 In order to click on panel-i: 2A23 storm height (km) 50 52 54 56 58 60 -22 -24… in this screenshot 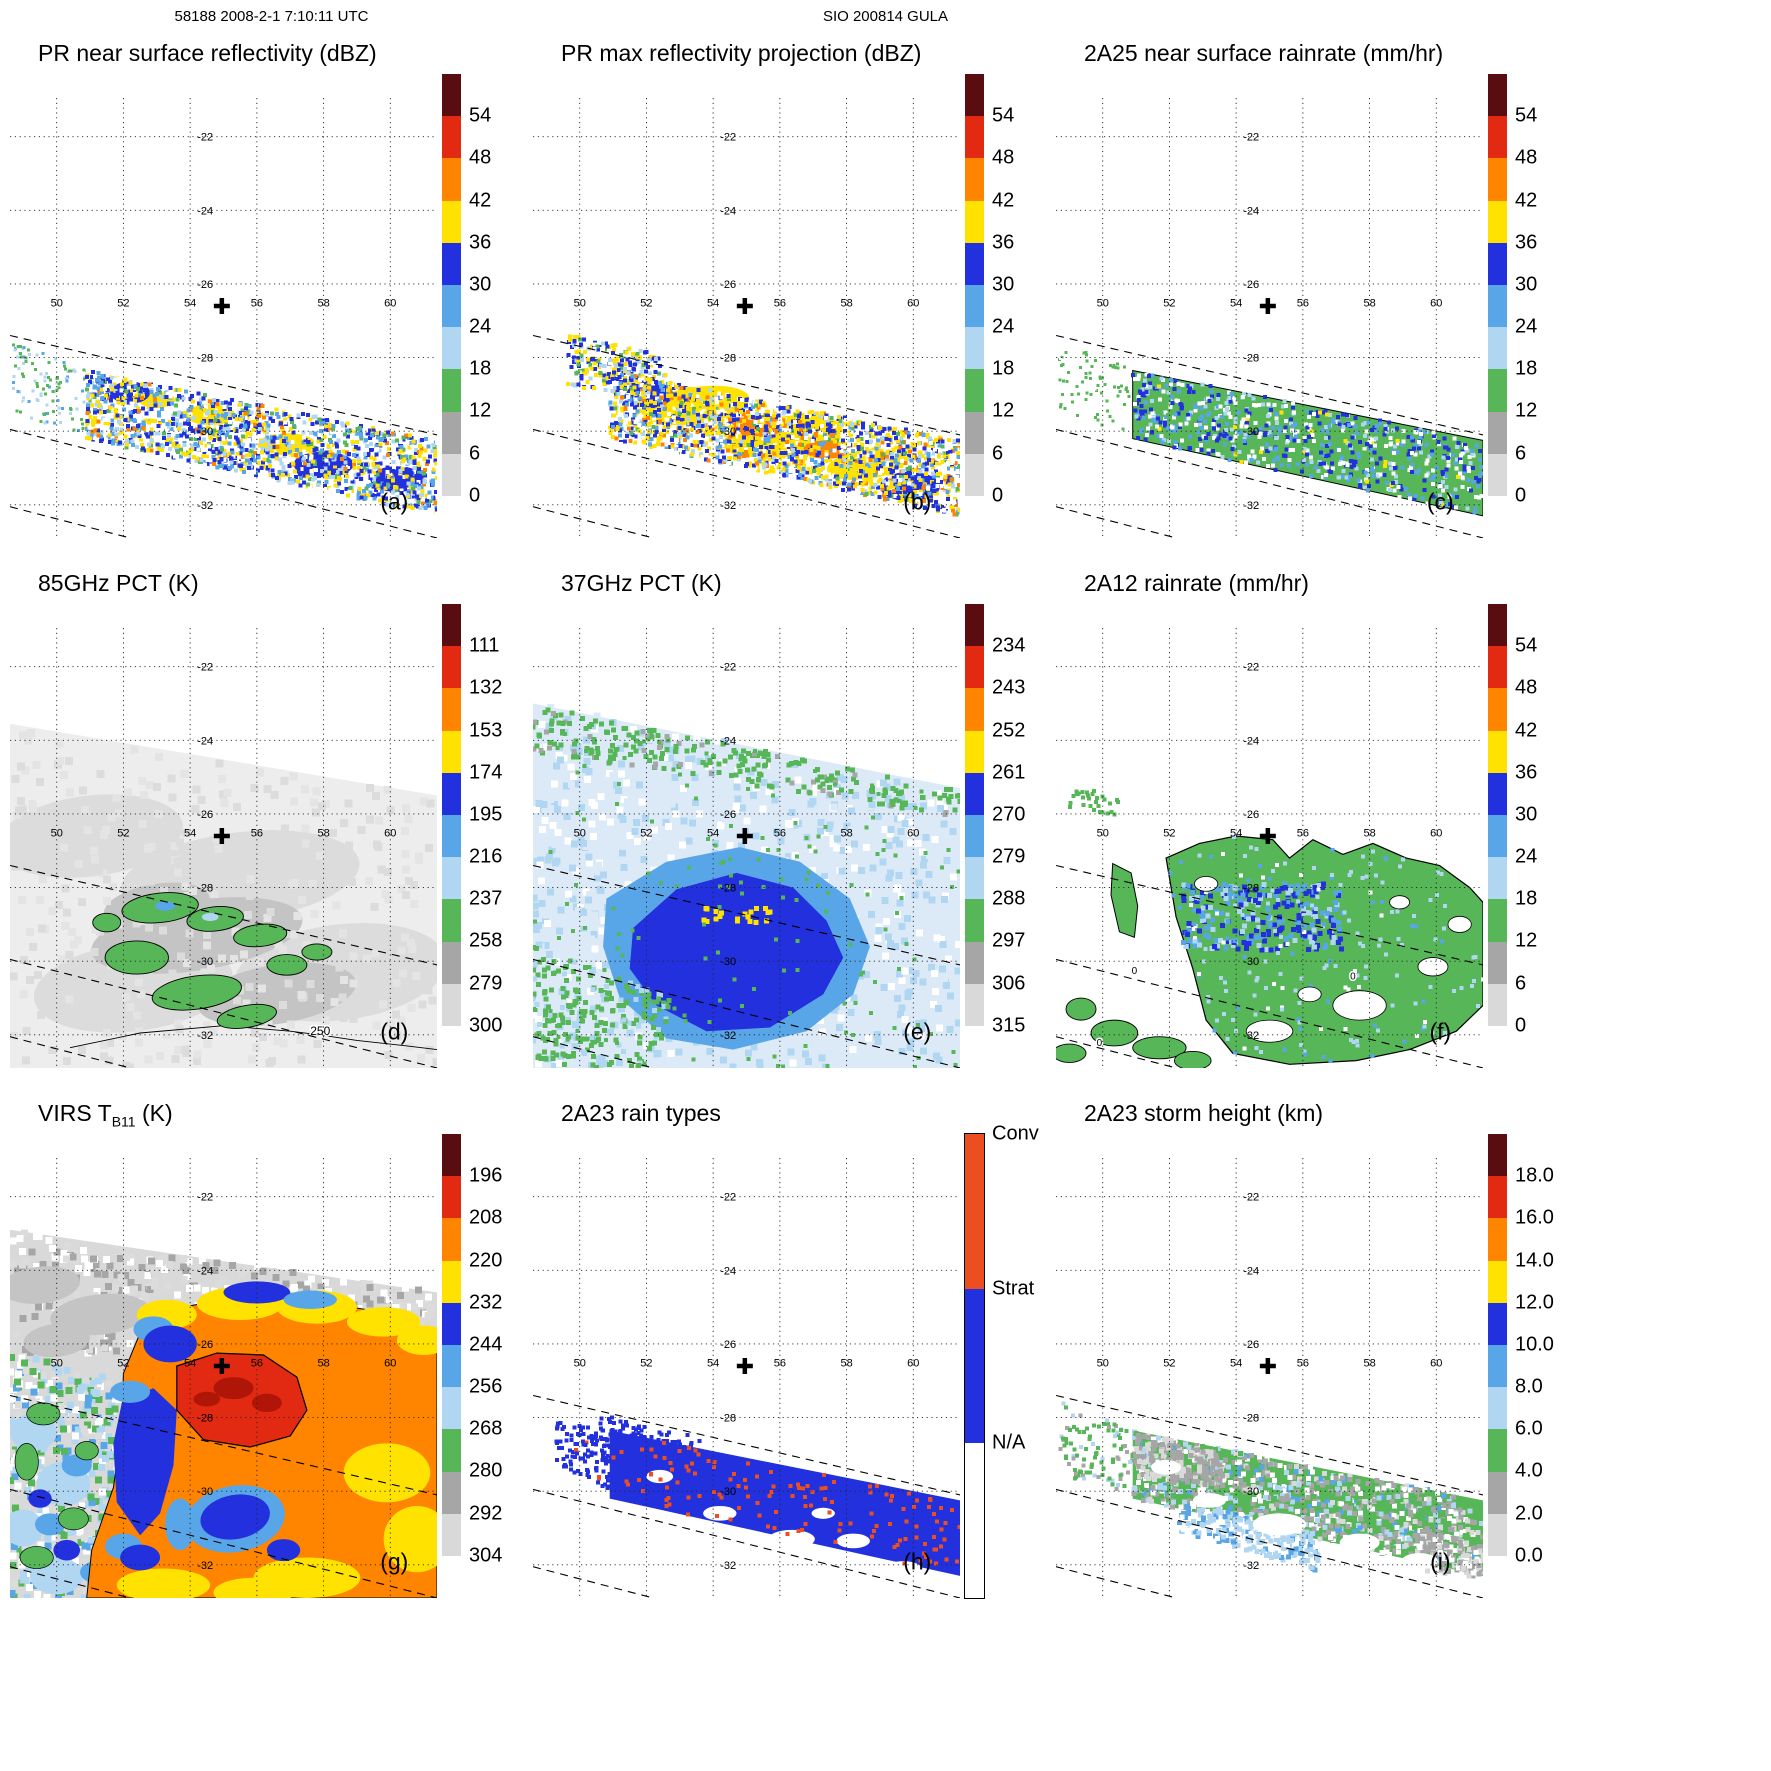, I will do `click(1317, 1353)`.